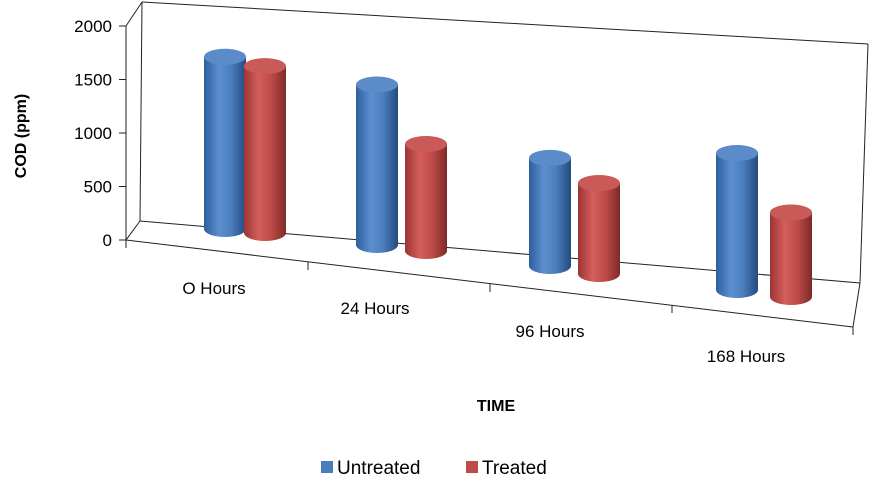 The height and width of the screenshot is (488, 876). Describe the element at coordinates (472, 467) in the screenshot. I see `legend-swatch-treated` at that location.